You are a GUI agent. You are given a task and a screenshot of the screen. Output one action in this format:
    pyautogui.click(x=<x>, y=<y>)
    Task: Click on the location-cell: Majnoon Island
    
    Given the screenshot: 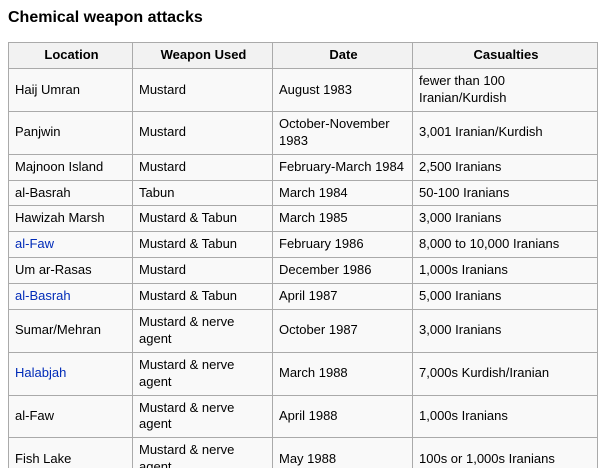 What is the action you would take?
    pyautogui.click(x=70, y=167)
    